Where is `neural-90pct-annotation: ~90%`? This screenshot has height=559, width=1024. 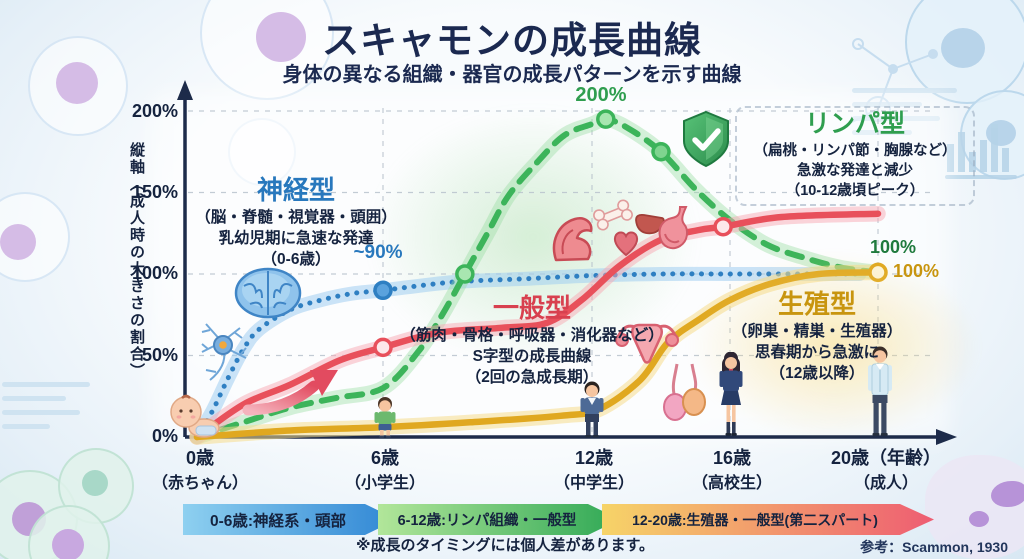
neural-90pct-annotation: ~90% is located at coordinates (378, 252).